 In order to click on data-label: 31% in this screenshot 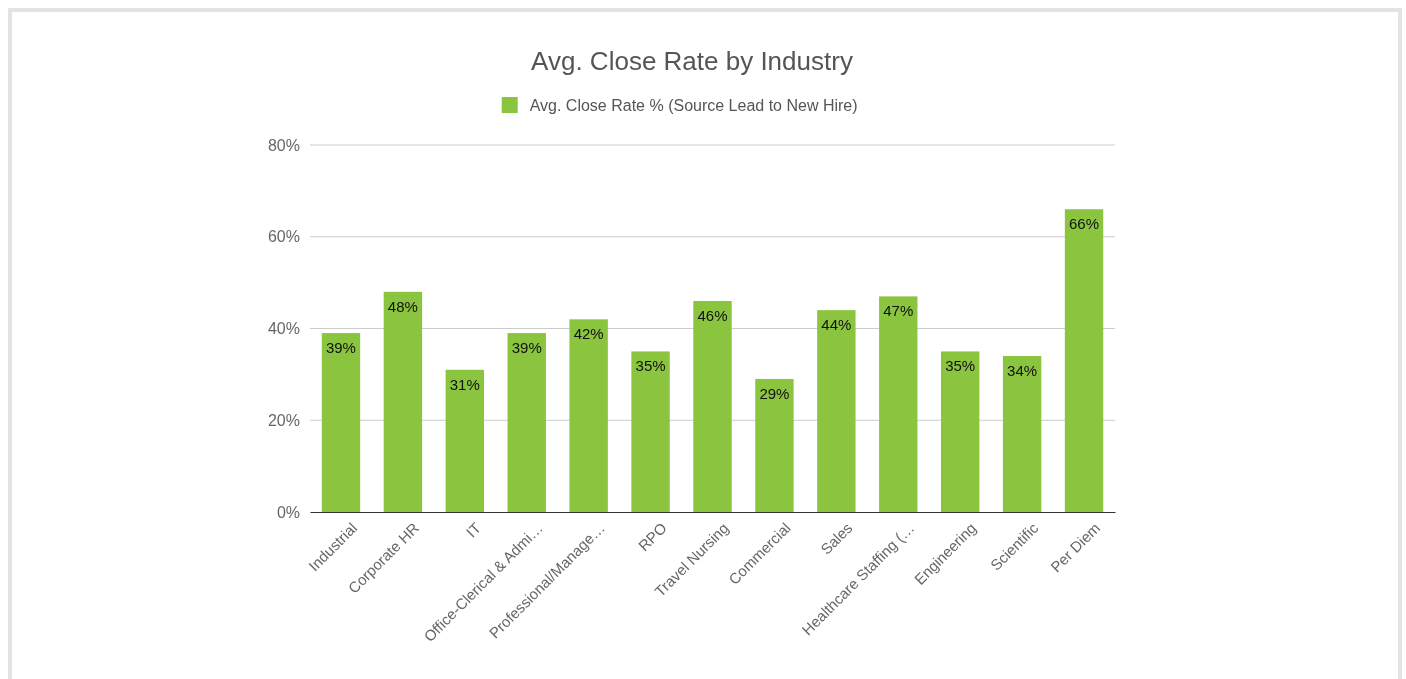, I will do `click(464, 384)`.